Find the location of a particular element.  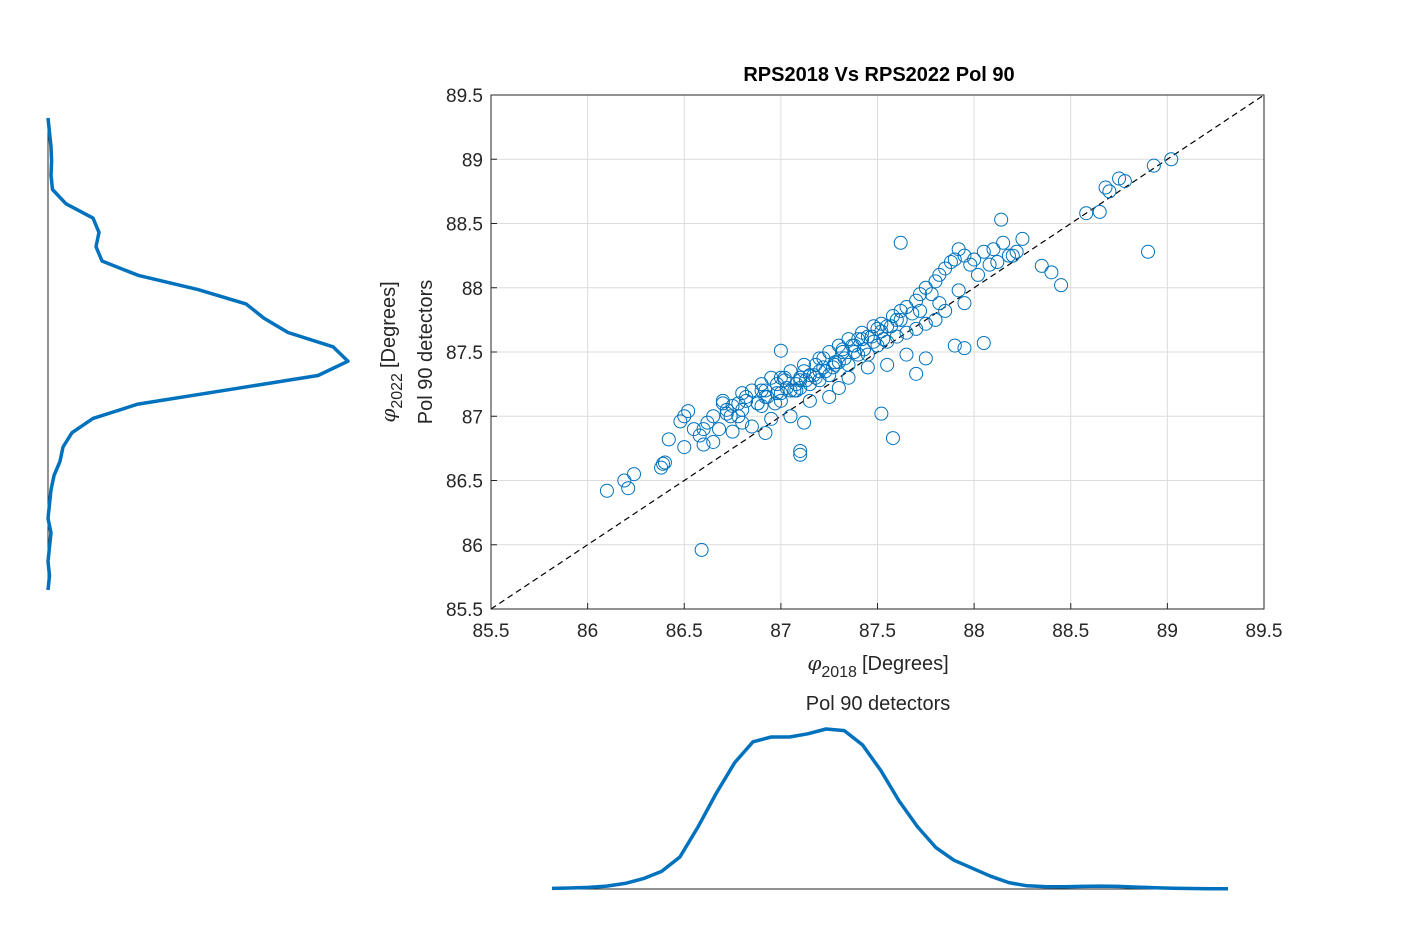

y-tick-label: 88 is located at coordinates (472, 289).